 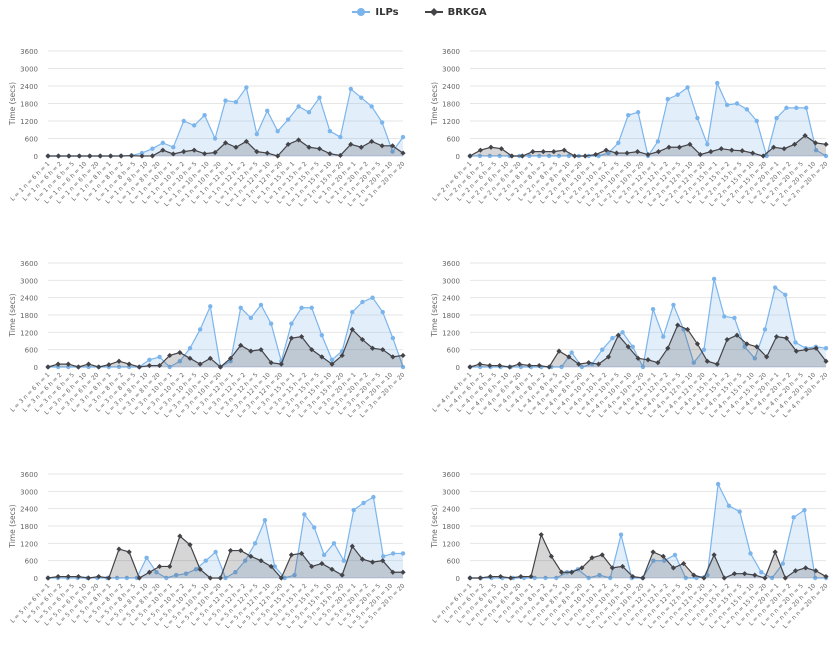 What do you see at coordinates (455, 12) in the screenshot?
I see `legend-item-brkga: BRKGA` at bounding box center [455, 12].